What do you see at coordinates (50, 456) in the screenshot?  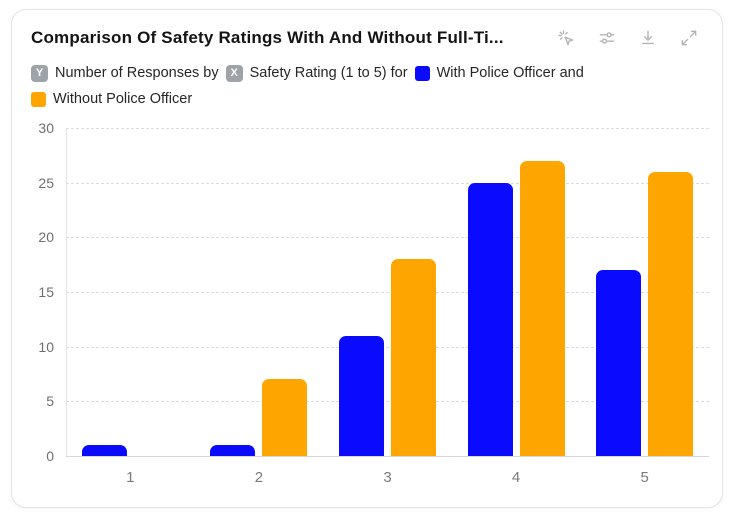 I see `y-tick-label: 0` at bounding box center [50, 456].